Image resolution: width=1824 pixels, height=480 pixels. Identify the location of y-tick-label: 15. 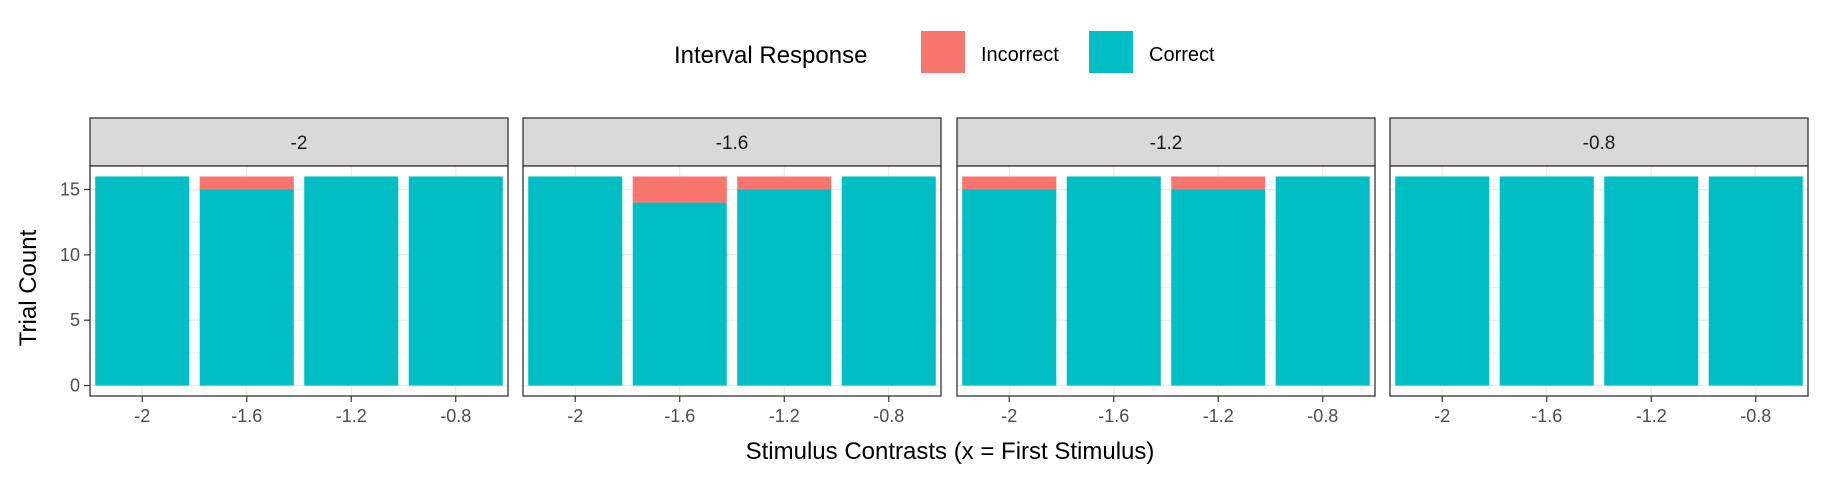
(70, 190).